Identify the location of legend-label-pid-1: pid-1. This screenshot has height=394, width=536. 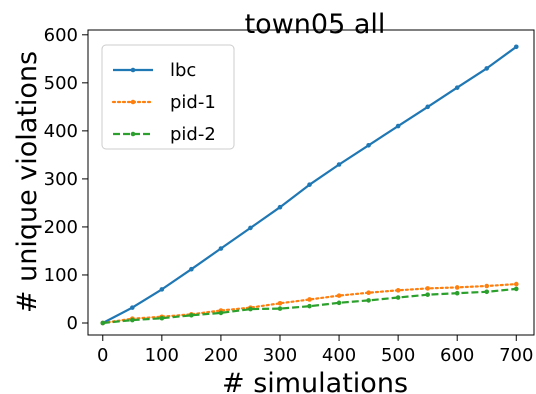
(193, 102).